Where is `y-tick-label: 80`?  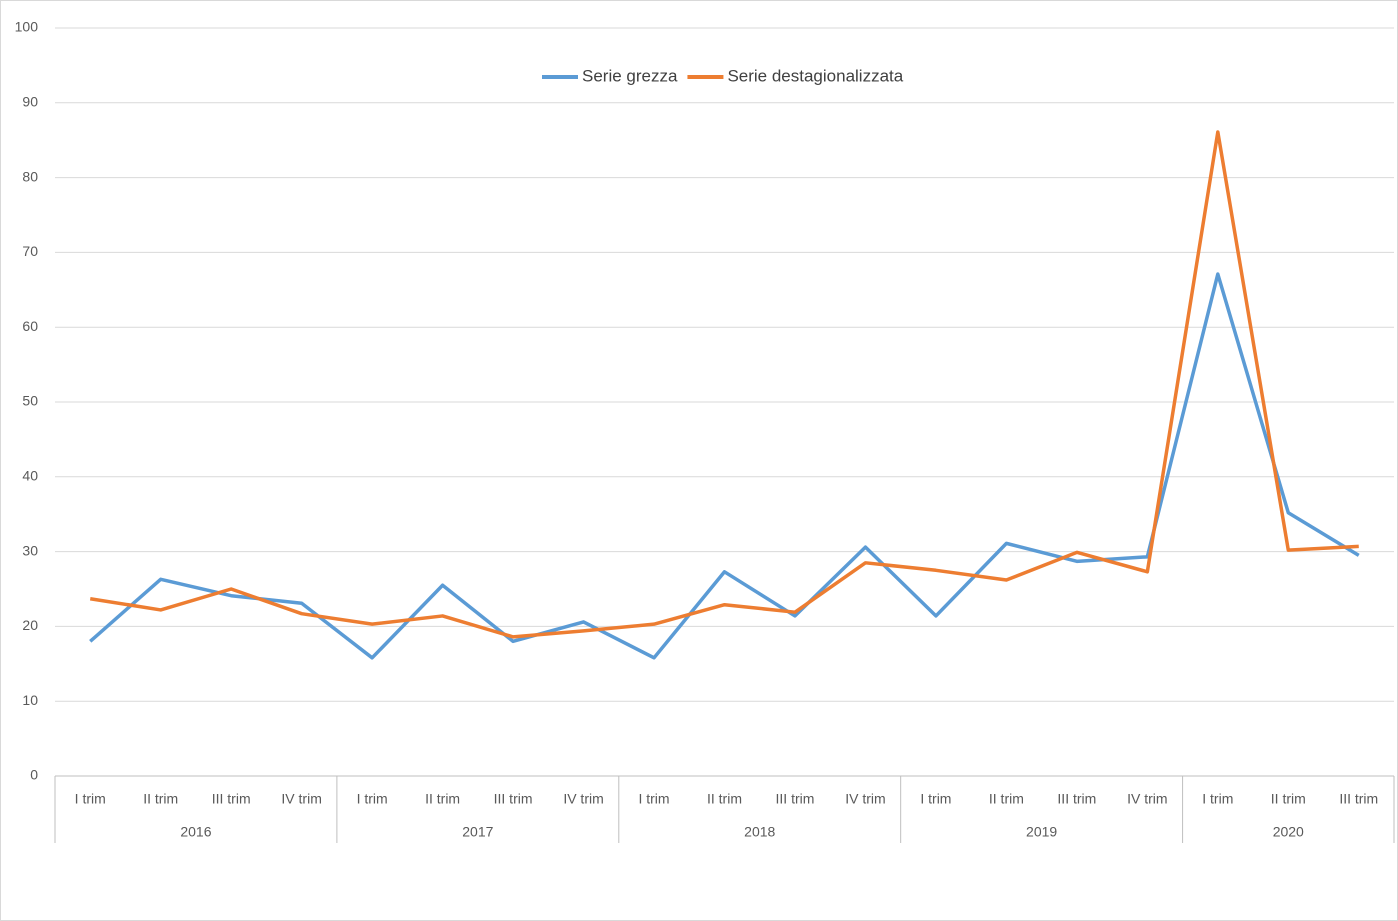 y-tick-label: 80 is located at coordinates (30, 176).